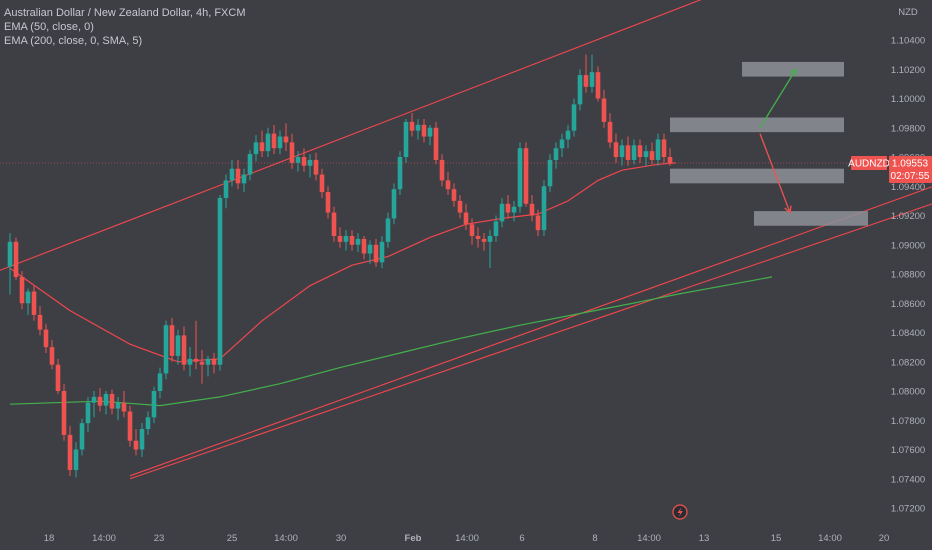  Describe the element at coordinates (778, 98) in the screenshot. I see `arrow-up` at that location.